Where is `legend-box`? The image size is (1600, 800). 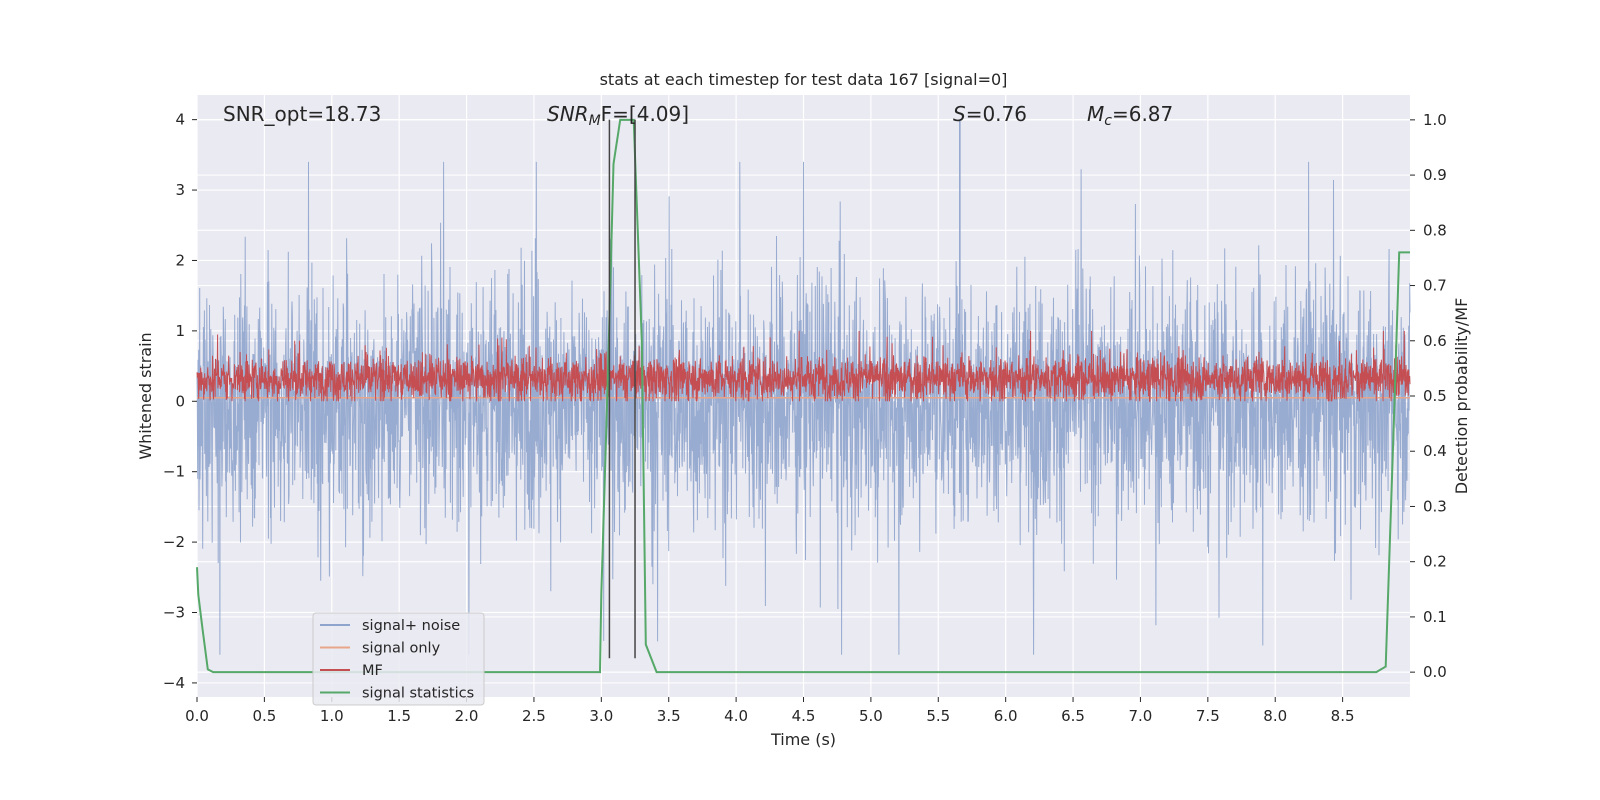 legend-box is located at coordinates (398, 659).